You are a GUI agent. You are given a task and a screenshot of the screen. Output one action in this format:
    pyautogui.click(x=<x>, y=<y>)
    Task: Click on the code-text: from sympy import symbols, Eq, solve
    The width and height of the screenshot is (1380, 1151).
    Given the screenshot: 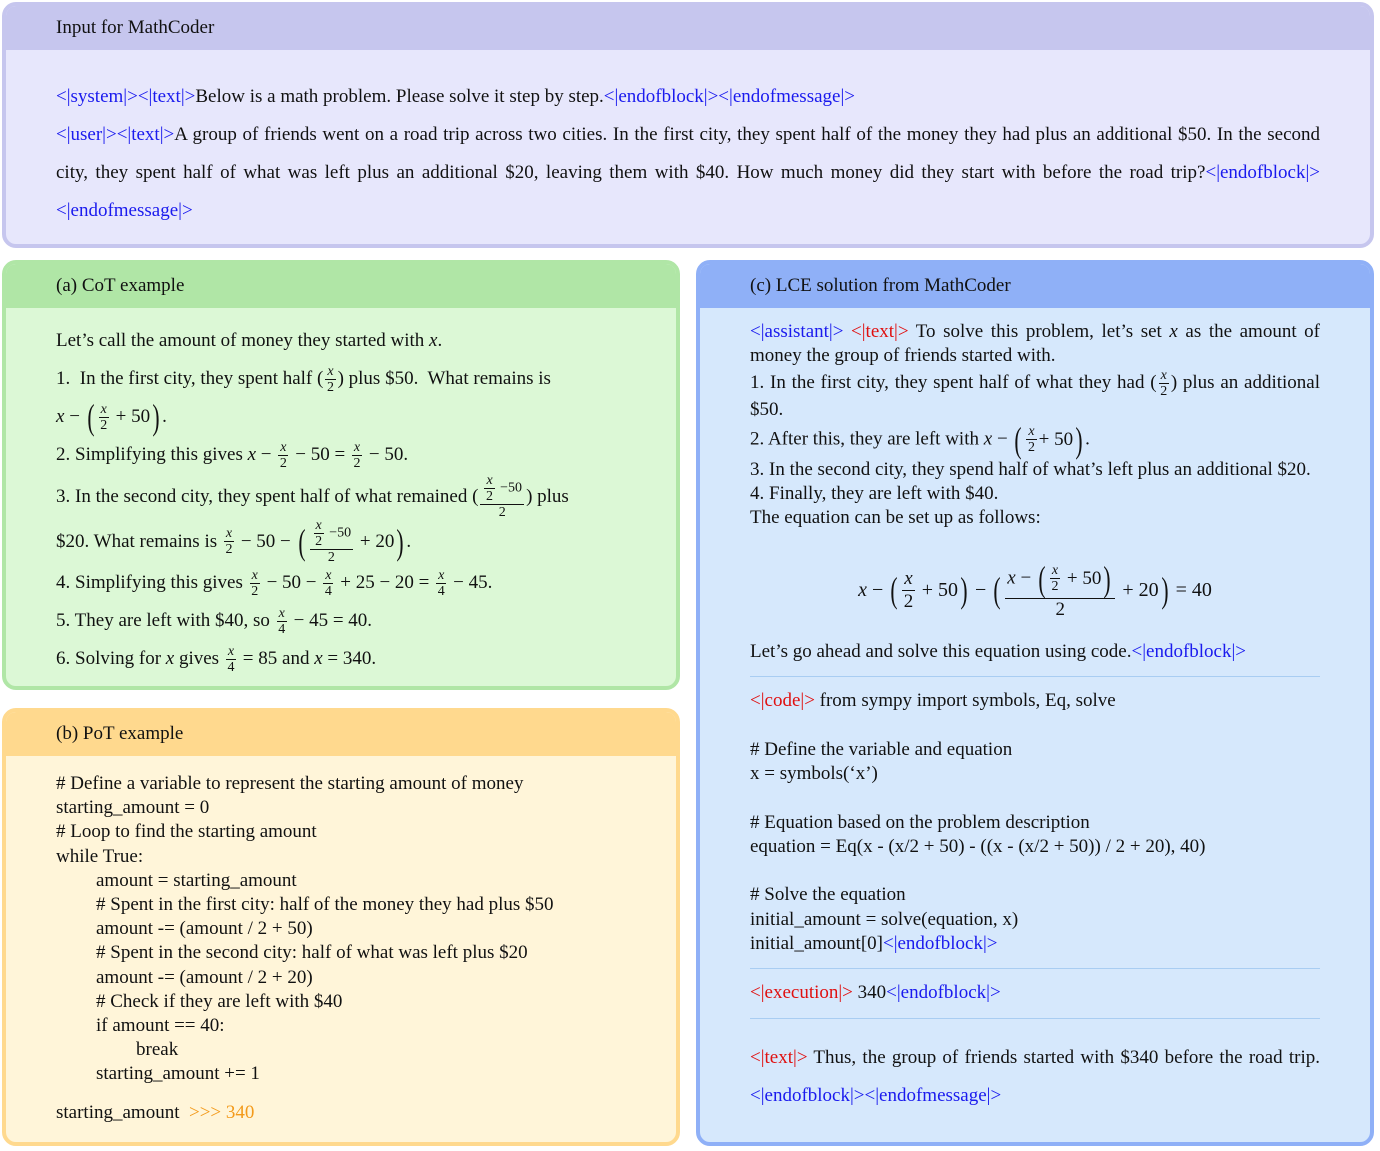 What is the action you would take?
    pyautogui.click(x=967, y=701)
    